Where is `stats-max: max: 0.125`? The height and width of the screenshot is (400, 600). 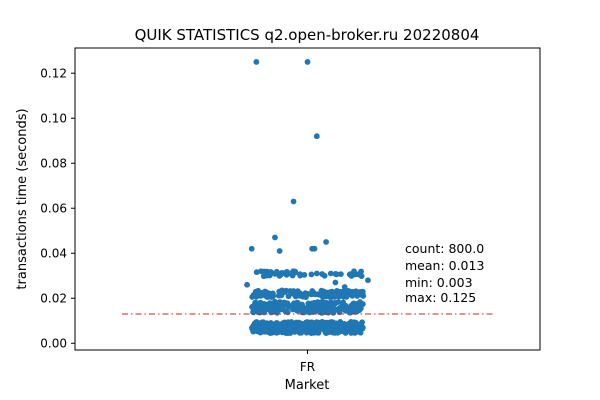
stats-max: max: 0.125 is located at coordinates (440, 297).